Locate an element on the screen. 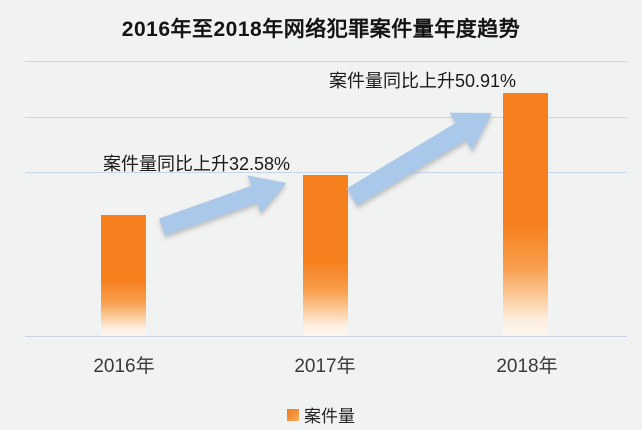 Image resolution: width=642 pixels, height=430 pixels. x-axis-label-2016: 2016年 is located at coordinates (124, 366).